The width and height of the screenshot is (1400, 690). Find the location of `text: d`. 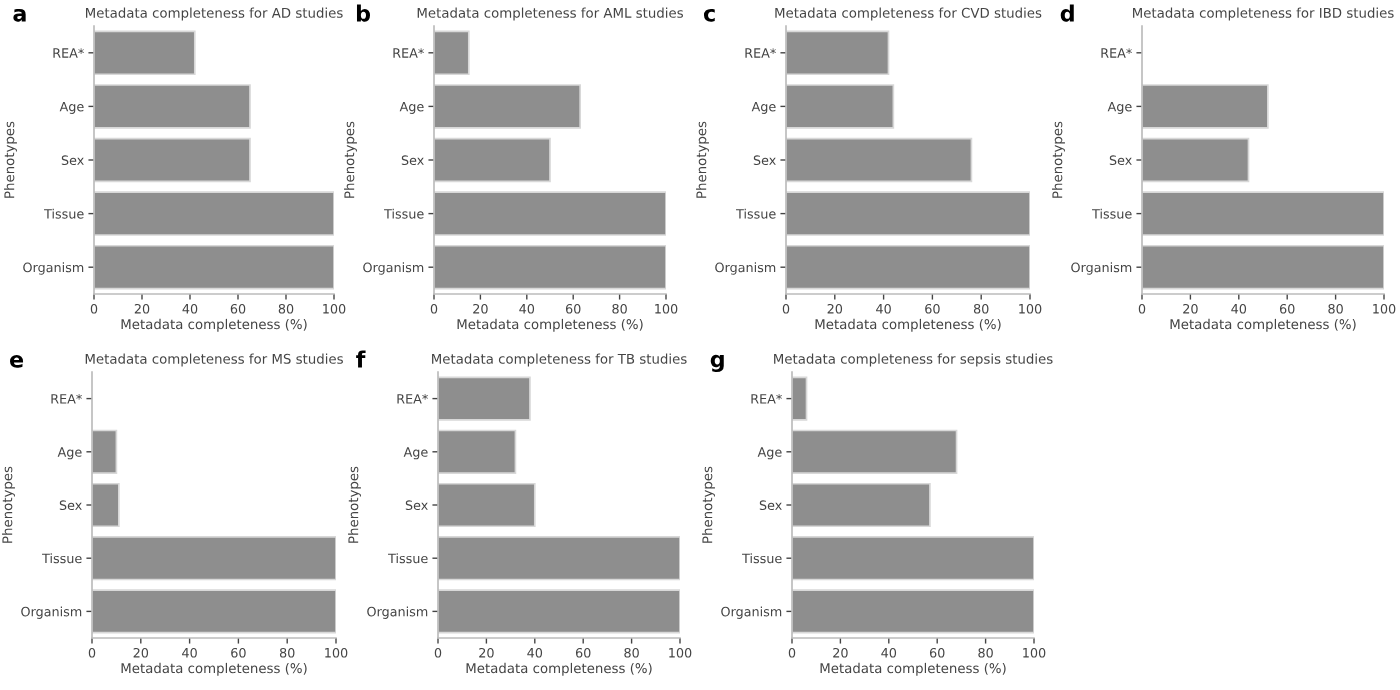

text: d is located at coordinates (1067, 13).